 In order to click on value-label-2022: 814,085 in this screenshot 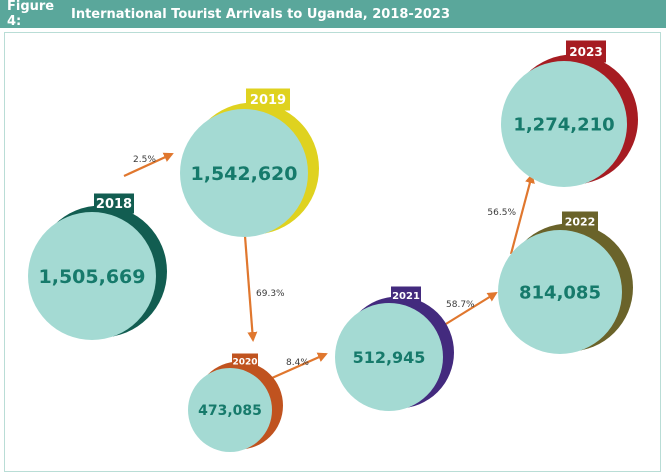, I will do `click(560, 292)`.